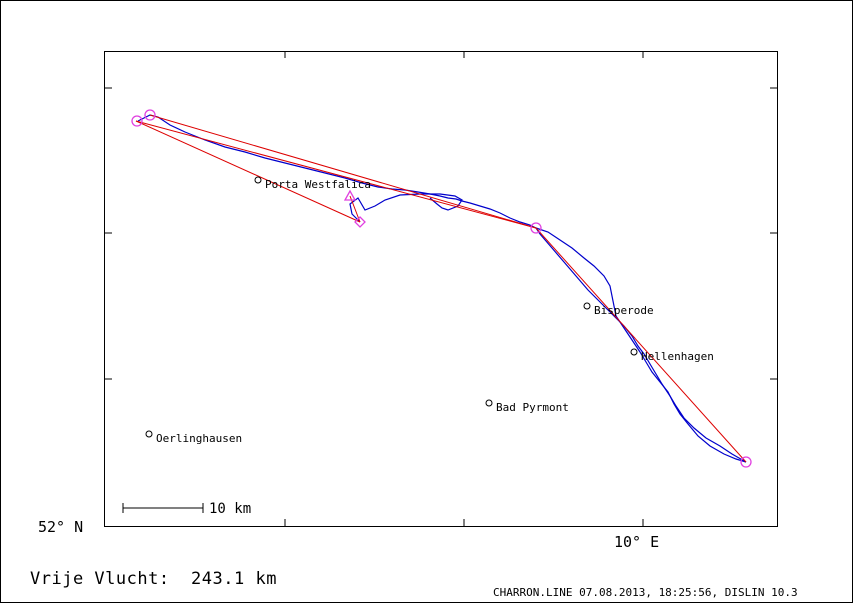  What do you see at coordinates (150, 115) in the screenshot?
I see `turnpoint-west` at bounding box center [150, 115].